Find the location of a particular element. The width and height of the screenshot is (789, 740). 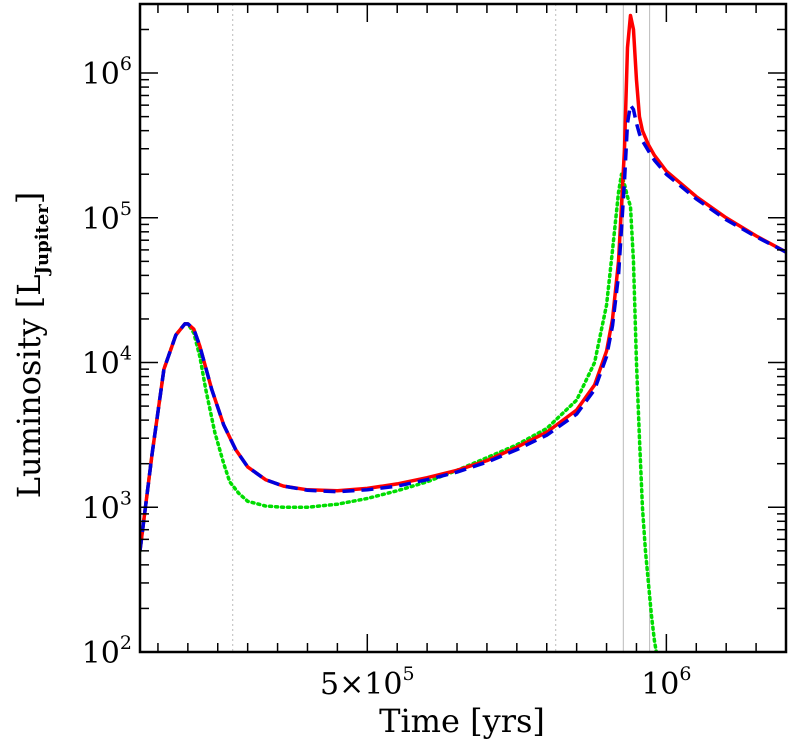

y-axis-title: Luminosity [LJupiter] is located at coordinates (31, 345).